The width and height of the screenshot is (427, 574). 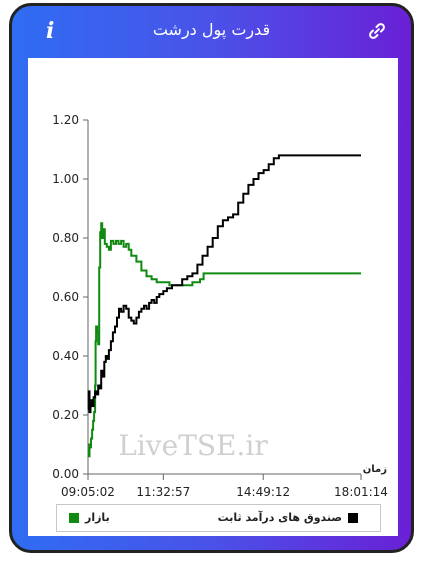 I want to click on y-tick-label: 0.60, so click(x=65, y=297).